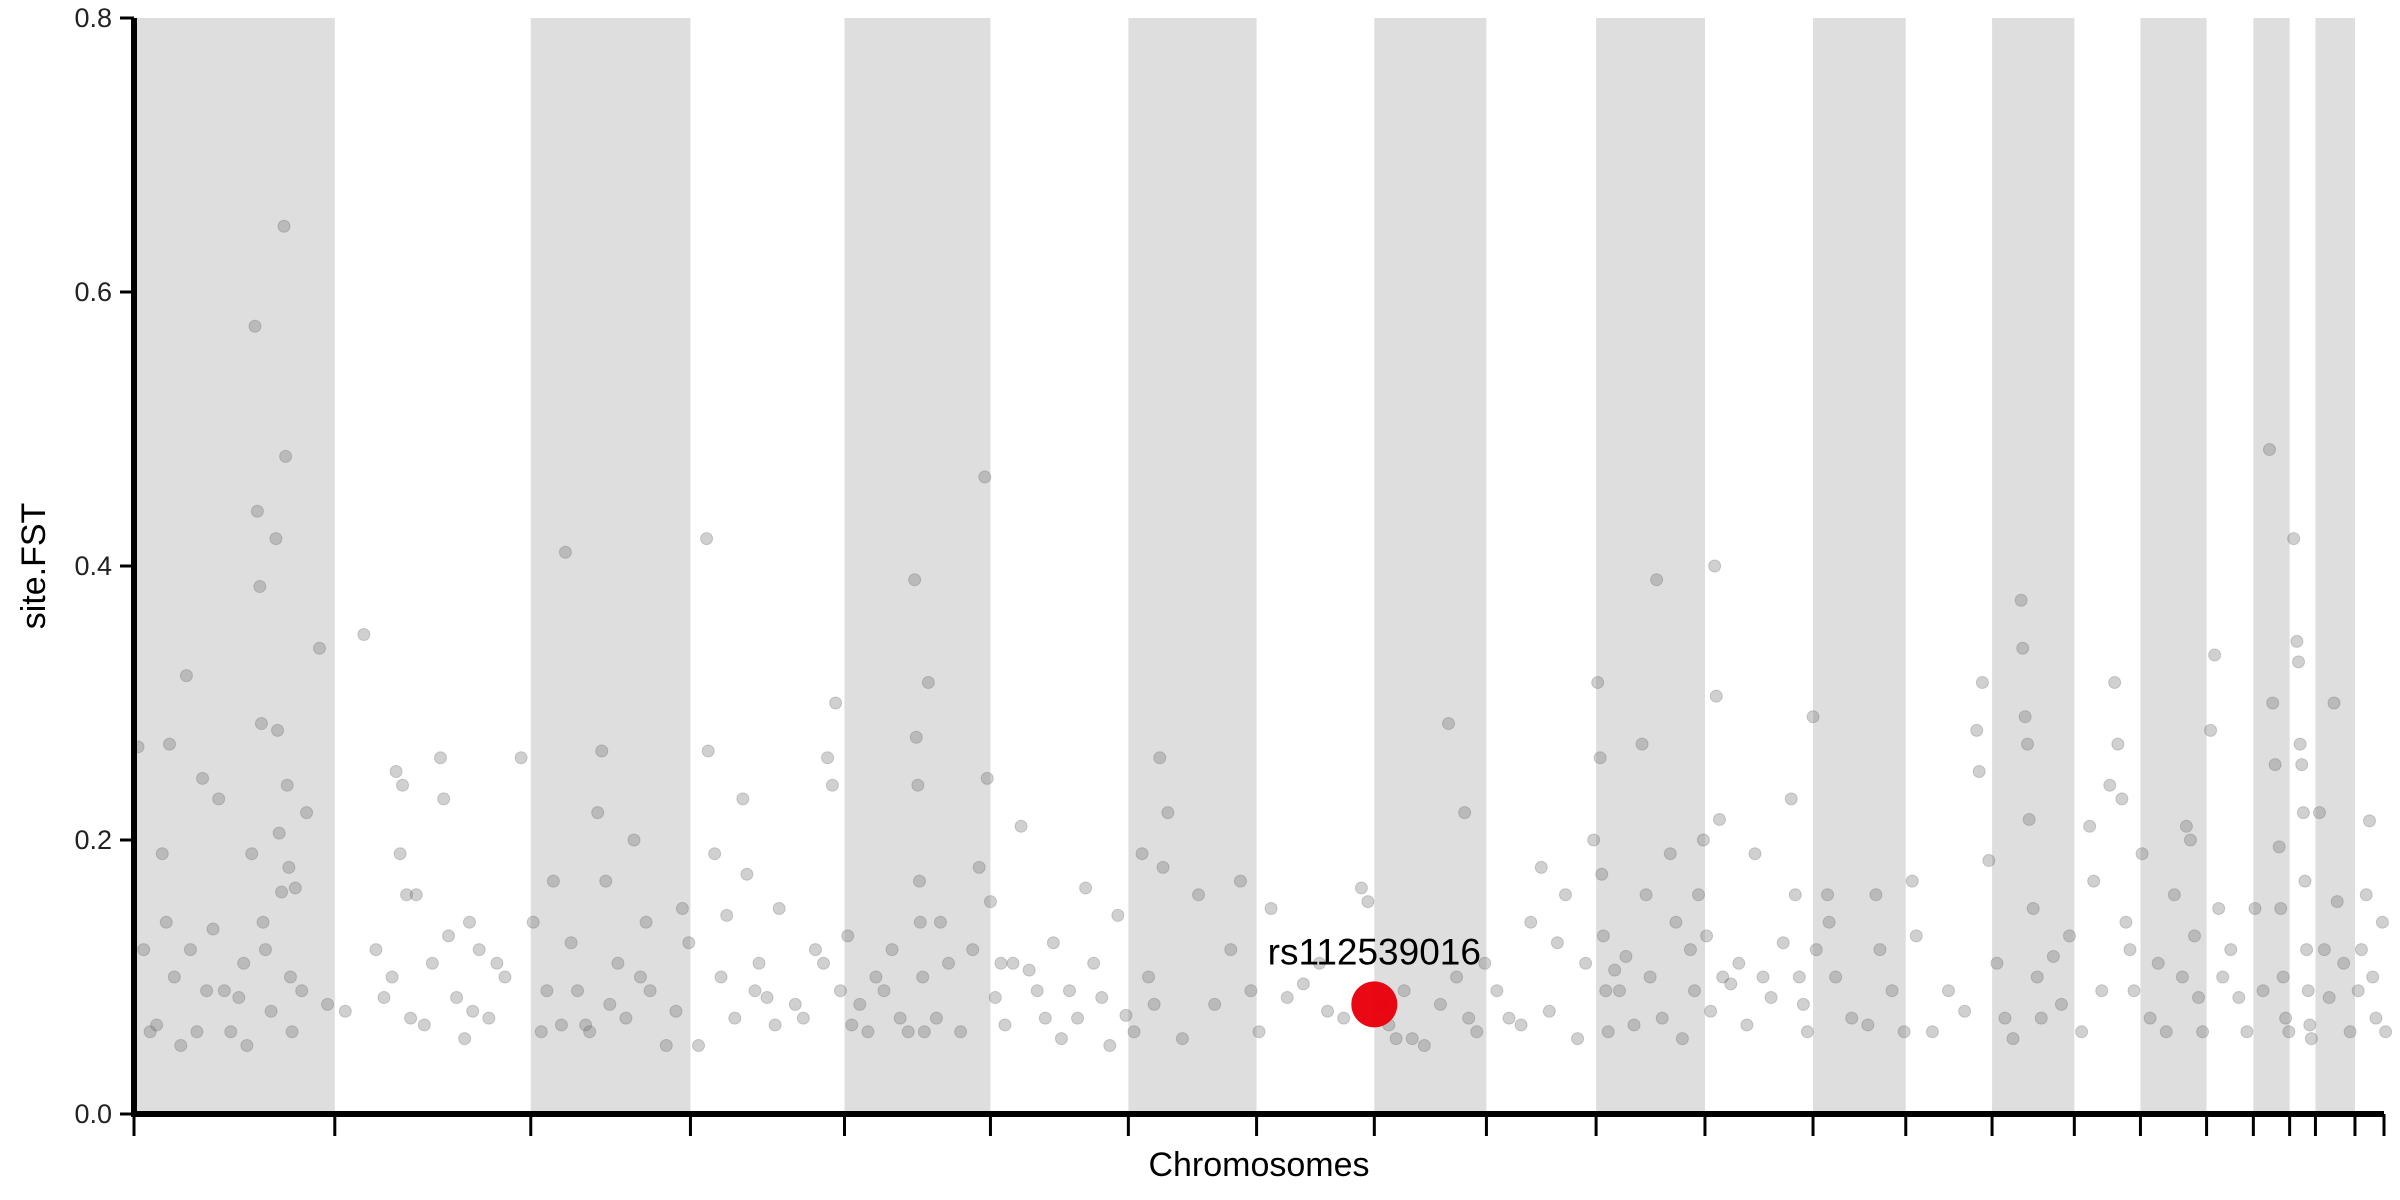  What do you see at coordinates (1259, 1125) in the screenshot?
I see `x-ticks` at bounding box center [1259, 1125].